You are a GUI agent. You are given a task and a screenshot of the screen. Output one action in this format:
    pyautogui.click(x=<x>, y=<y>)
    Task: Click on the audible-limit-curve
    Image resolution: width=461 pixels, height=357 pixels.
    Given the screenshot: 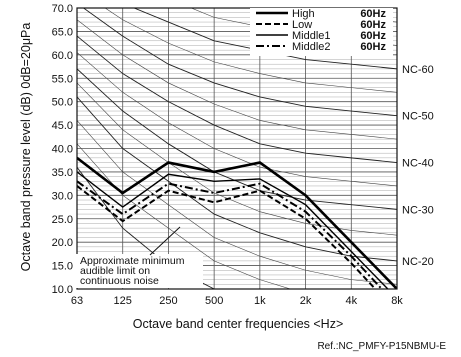 What is the action you would take?
    pyautogui.click(x=146, y=227)
    